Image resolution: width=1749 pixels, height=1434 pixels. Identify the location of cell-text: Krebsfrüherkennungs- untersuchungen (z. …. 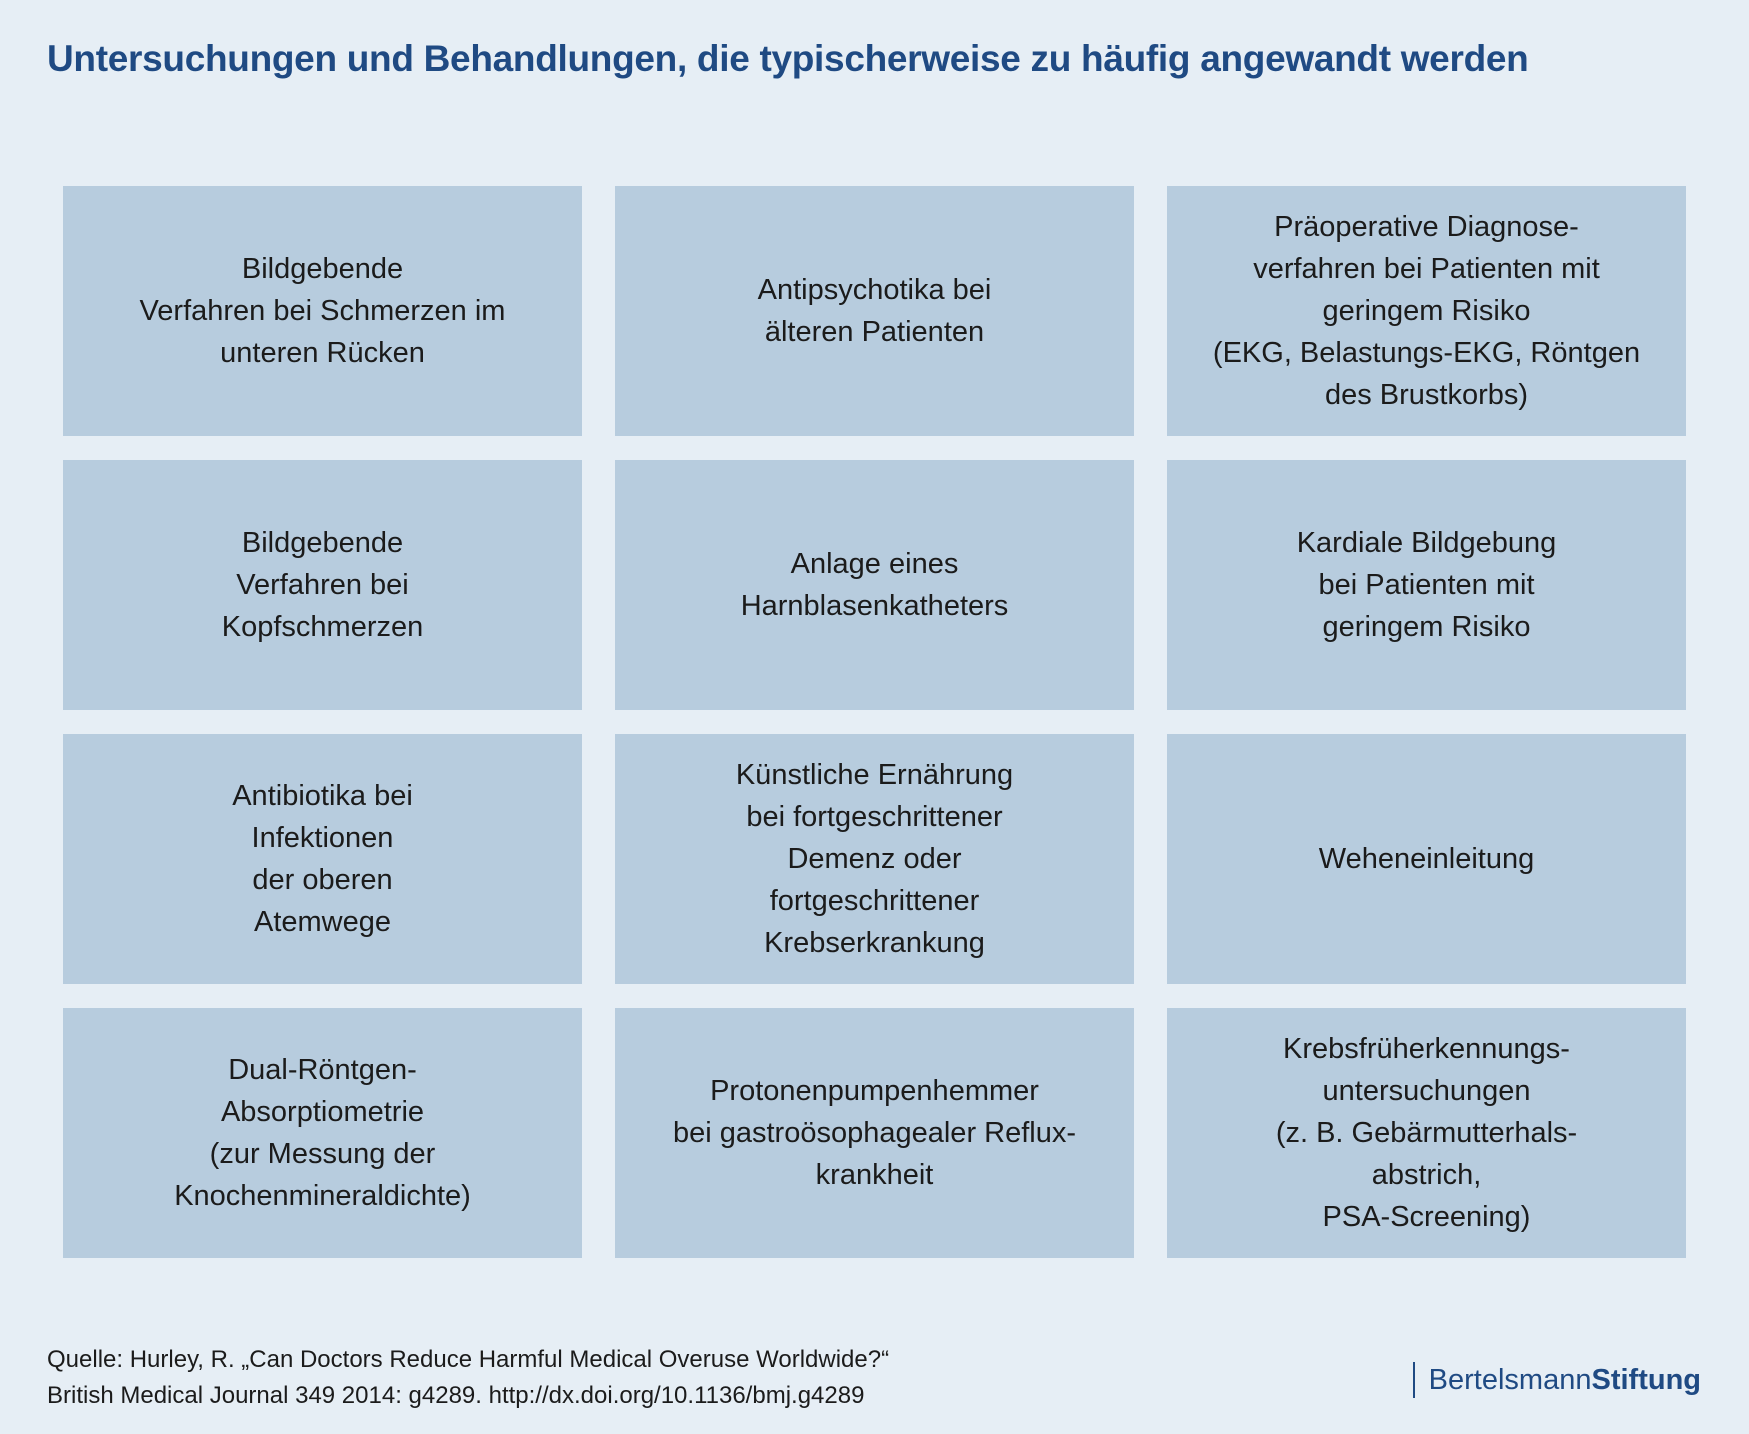
(1426, 1133).